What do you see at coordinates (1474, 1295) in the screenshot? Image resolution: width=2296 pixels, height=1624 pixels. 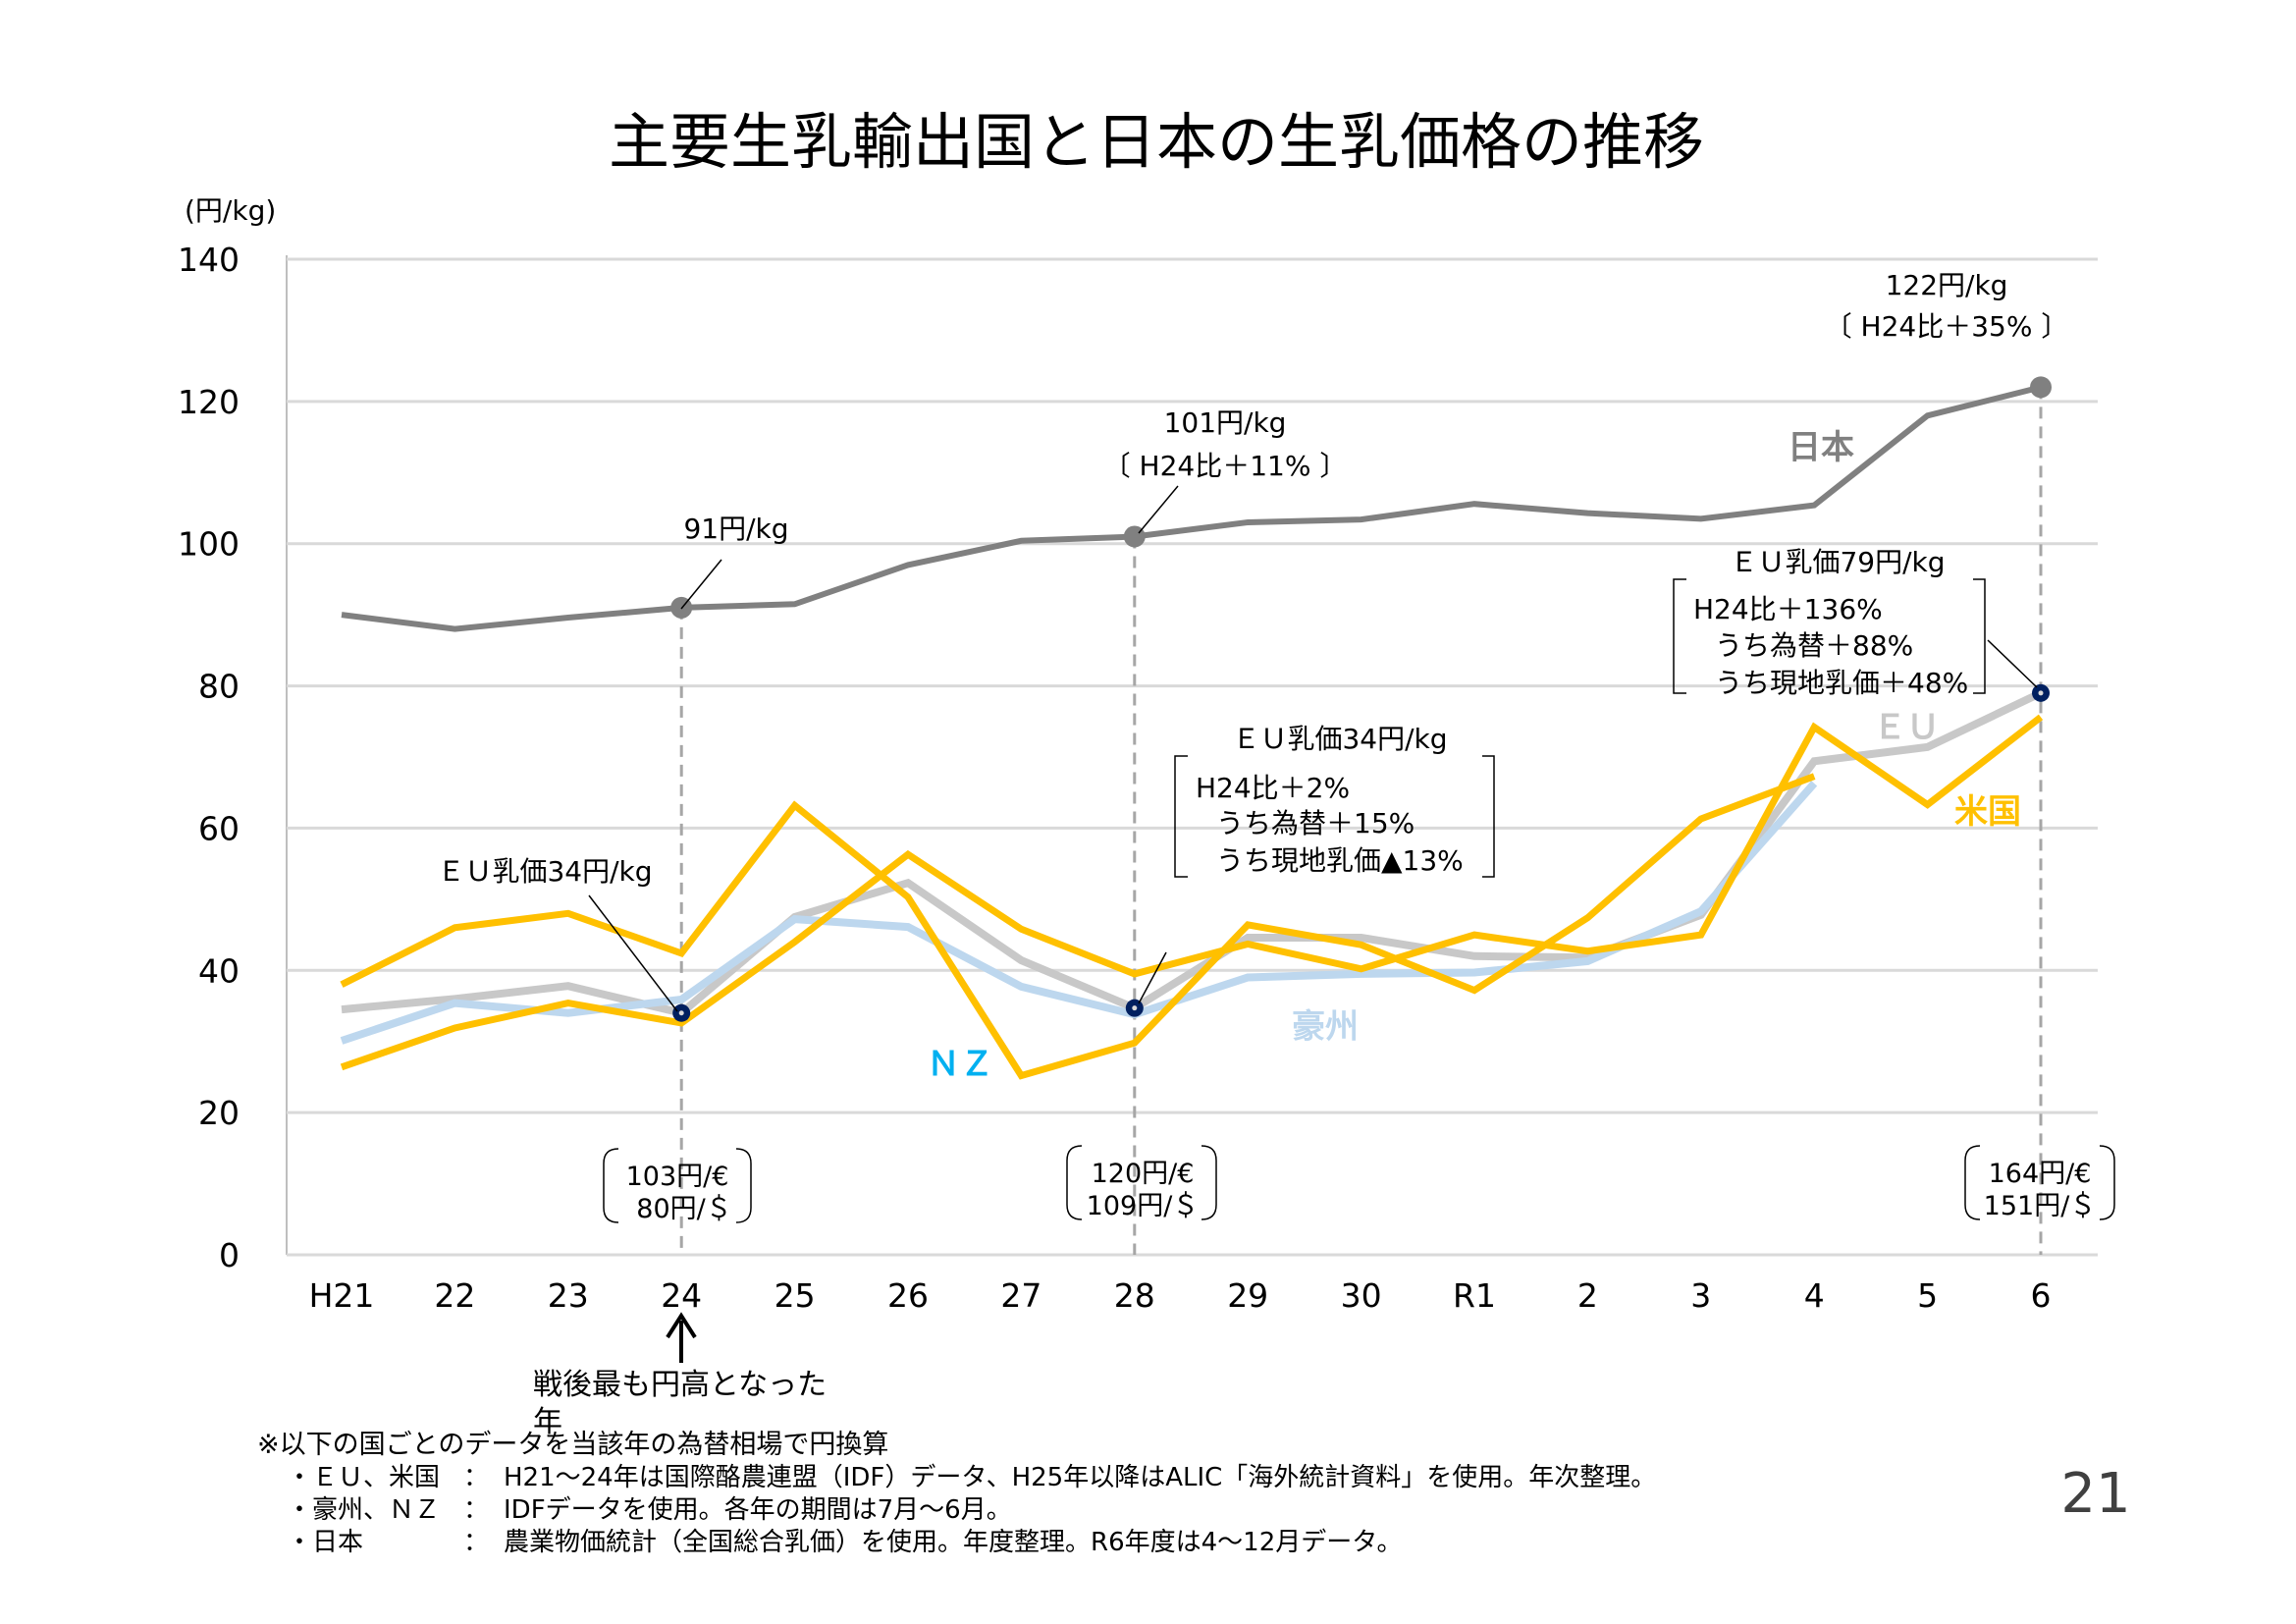 I see `x-tick-label: R1` at bounding box center [1474, 1295].